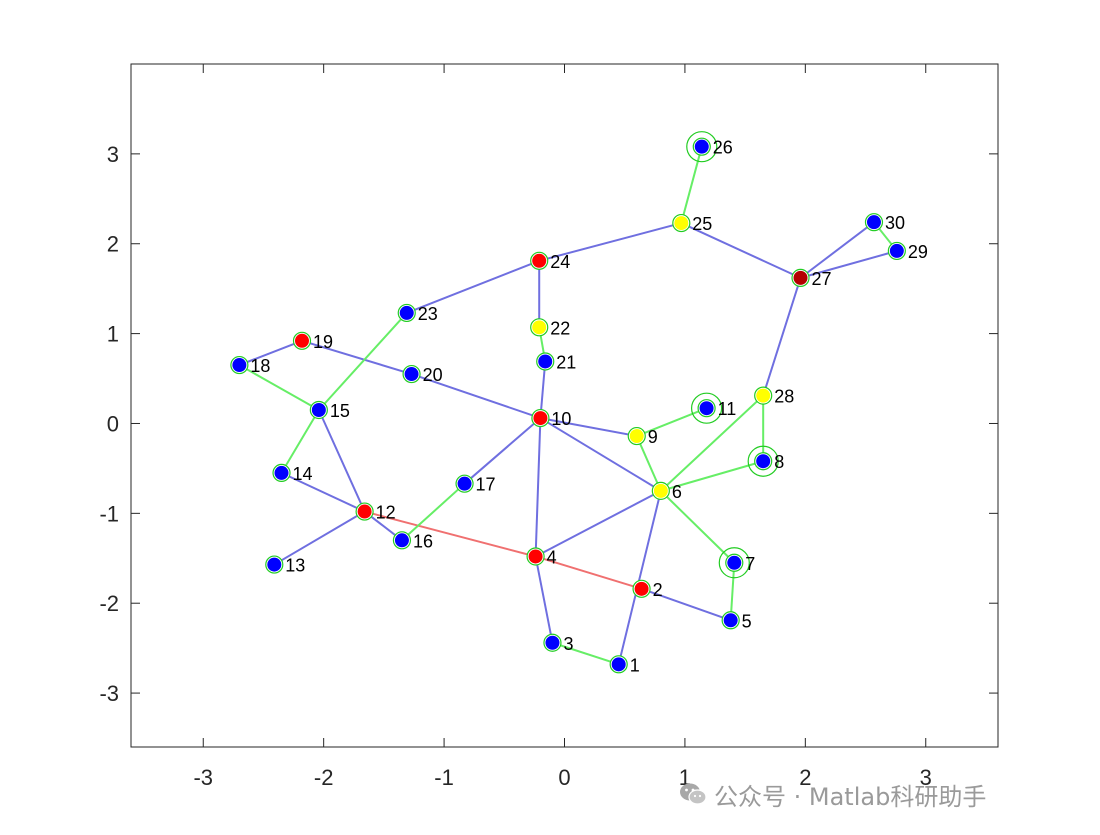  Describe the element at coordinates (702, 224) in the screenshot. I see `node-label-25: 25` at that location.